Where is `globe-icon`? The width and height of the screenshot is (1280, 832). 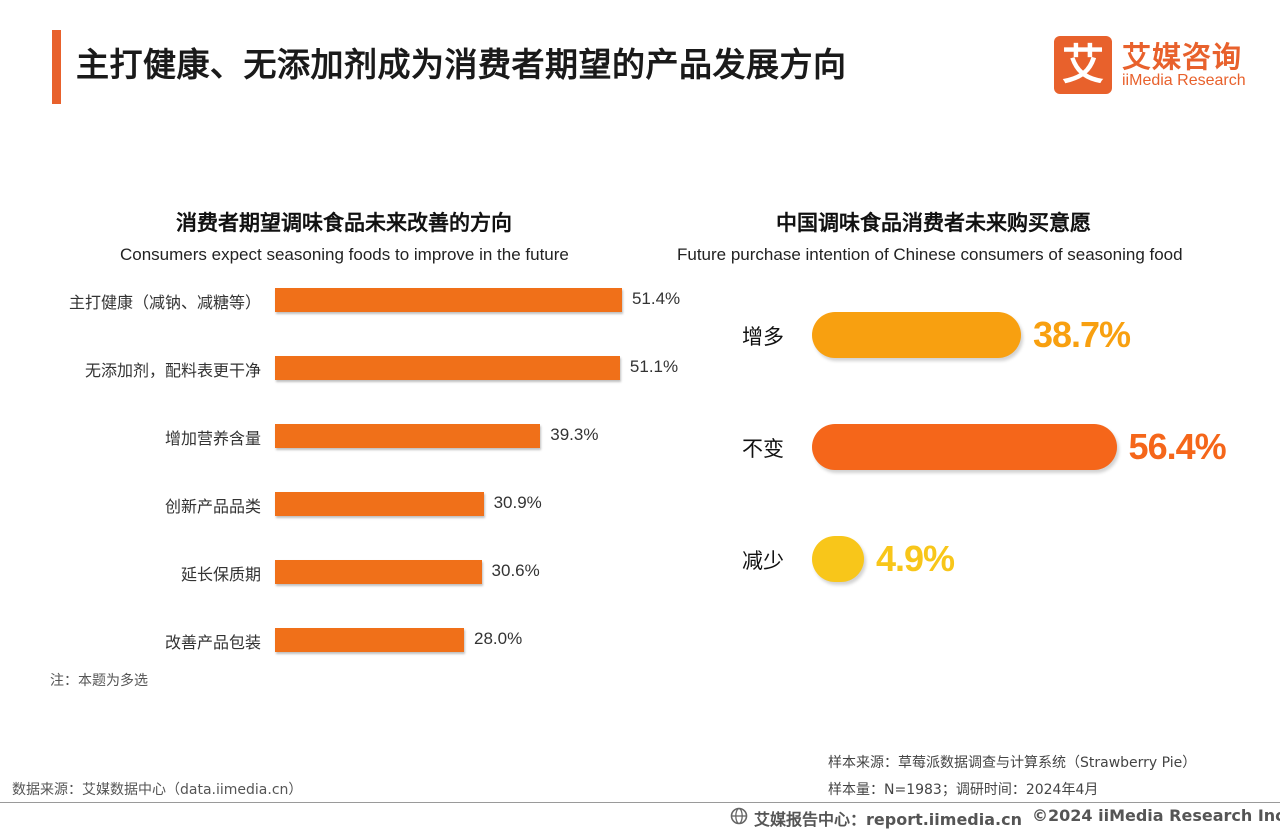 globe-icon is located at coordinates (739, 816).